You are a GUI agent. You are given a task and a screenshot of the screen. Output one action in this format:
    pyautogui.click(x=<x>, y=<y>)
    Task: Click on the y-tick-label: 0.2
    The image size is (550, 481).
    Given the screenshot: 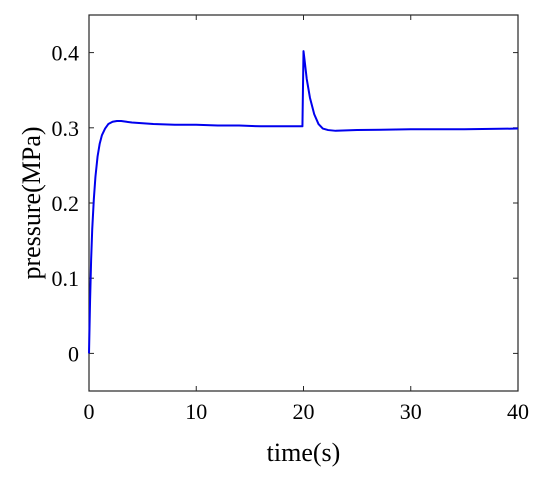 What is the action you would take?
    pyautogui.click(x=66, y=203)
    